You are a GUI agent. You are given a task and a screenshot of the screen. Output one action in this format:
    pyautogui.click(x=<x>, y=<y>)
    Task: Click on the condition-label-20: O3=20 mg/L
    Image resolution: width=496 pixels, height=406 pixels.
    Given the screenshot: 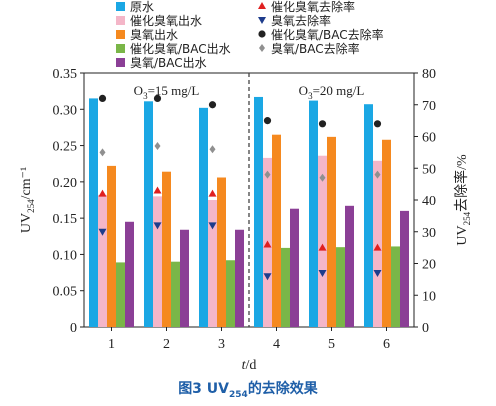 What is the action you would take?
    pyautogui.click(x=332, y=92)
    